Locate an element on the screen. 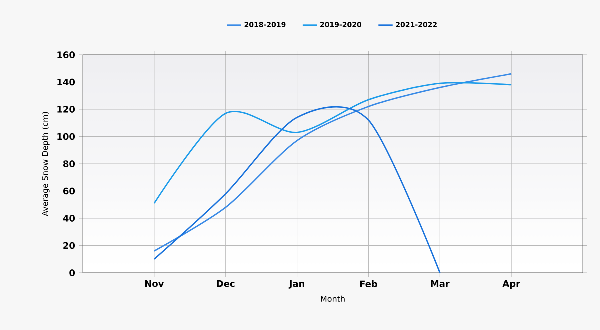  y-tick-label: 100 is located at coordinates (67, 136).